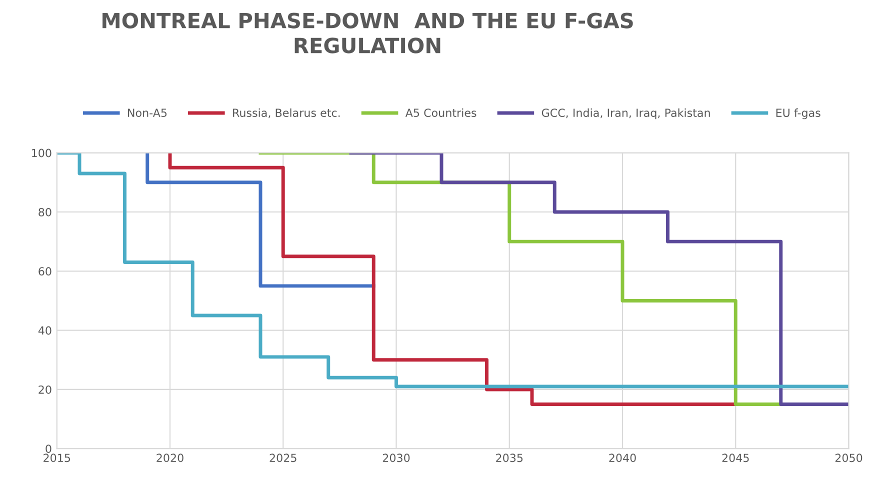 This screenshot has height=493, width=875. I want to click on chart-title: MONTREAL PHASE-DOWN AND THE EU F-GAS REGULATION, so click(367, 33).